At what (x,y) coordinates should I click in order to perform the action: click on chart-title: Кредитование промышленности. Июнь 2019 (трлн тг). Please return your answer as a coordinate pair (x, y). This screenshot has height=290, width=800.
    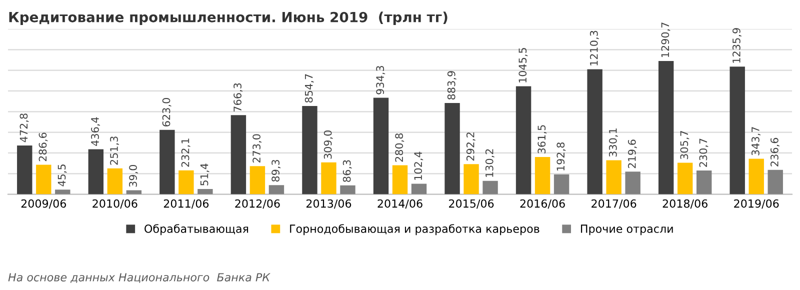
    Looking at the image, I should click on (228, 19).